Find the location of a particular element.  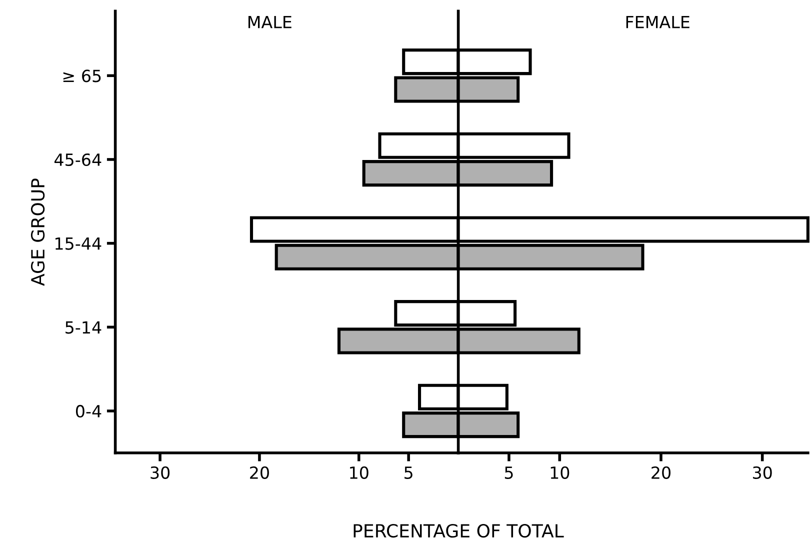

y-tick-label: 0-4 is located at coordinates (89, 411).